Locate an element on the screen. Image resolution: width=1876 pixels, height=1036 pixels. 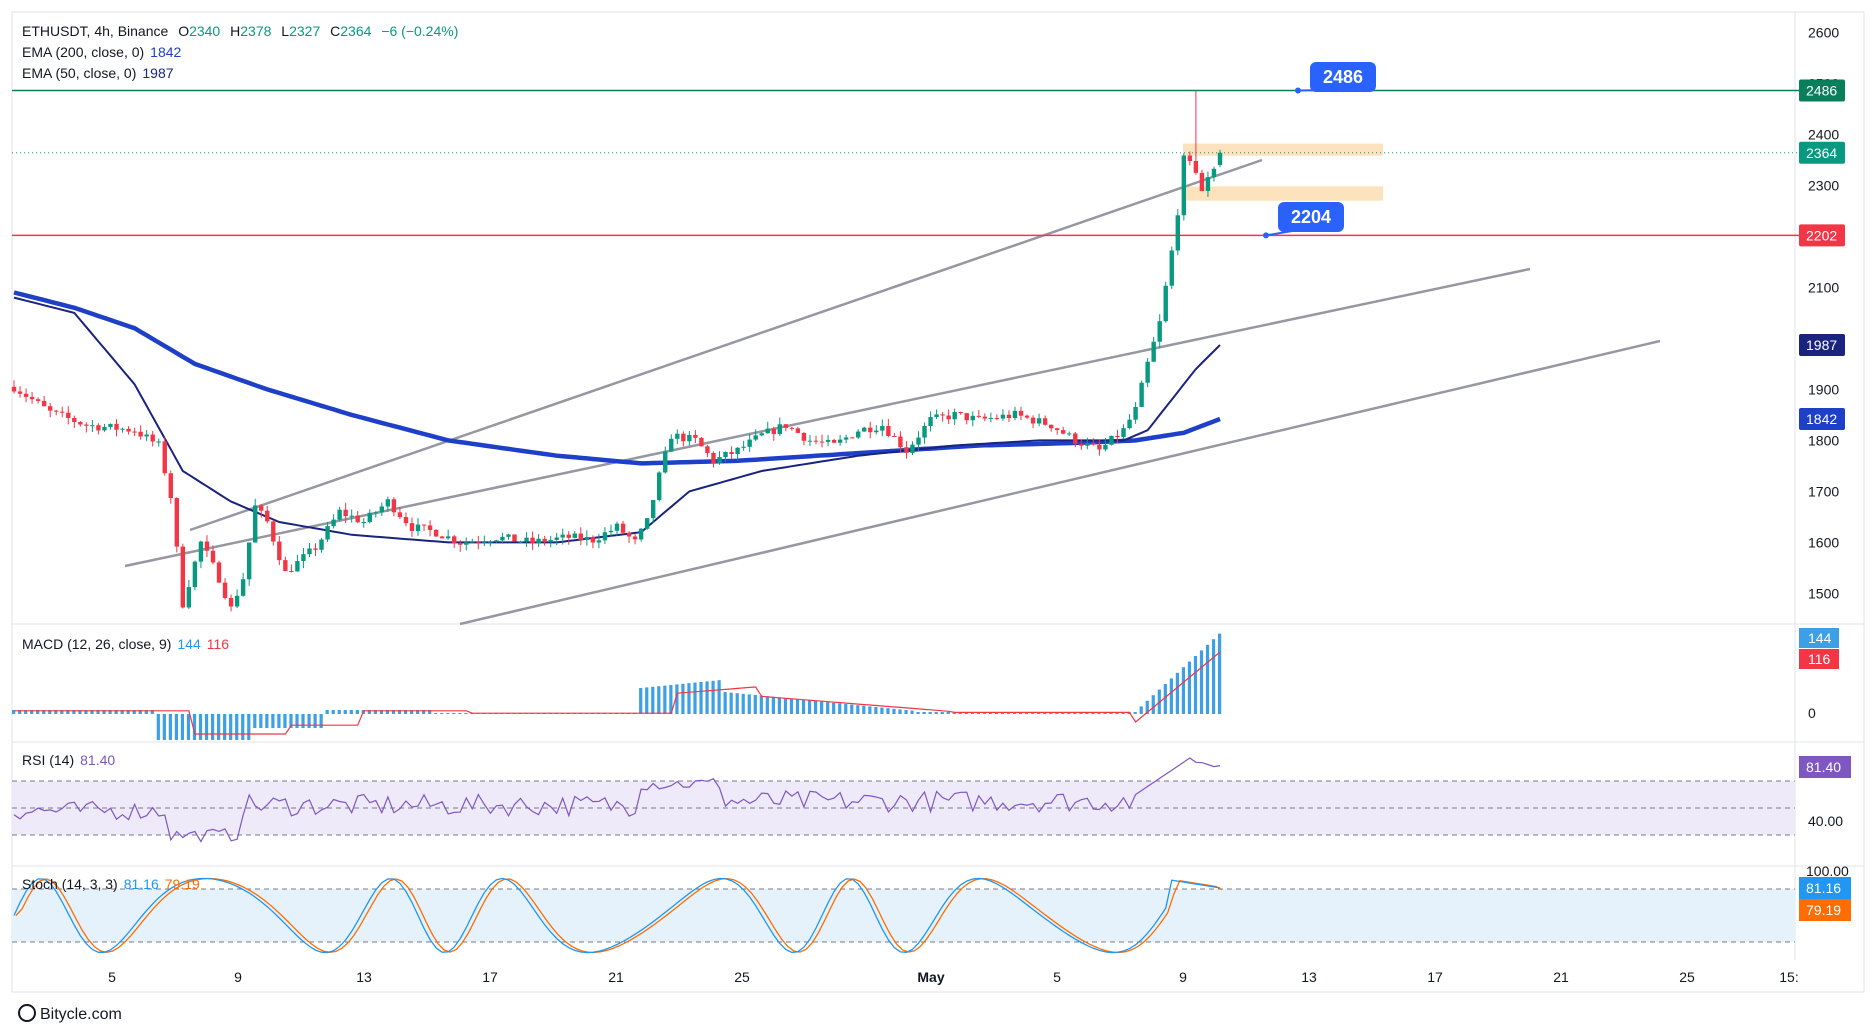
rsi-value: 81.40 is located at coordinates (98, 760).